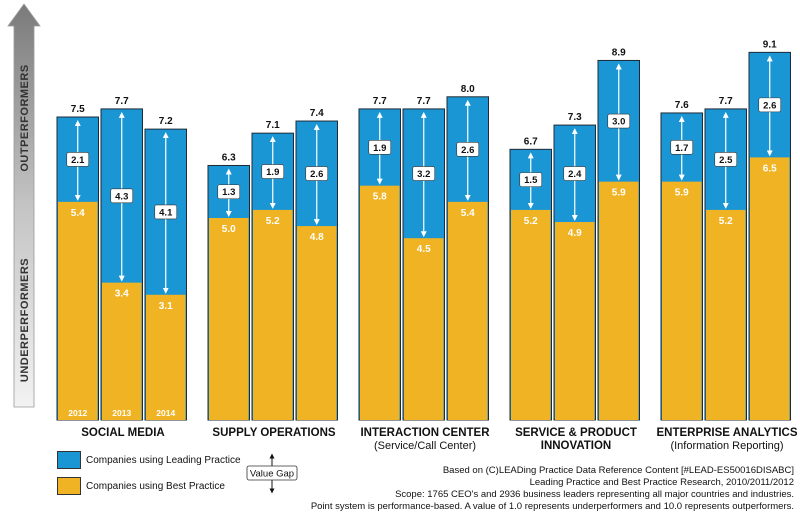  Describe the element at coordinates (726, 446) in the screenshot. I see `group-subtitle: (Information Reporting)` at that location.